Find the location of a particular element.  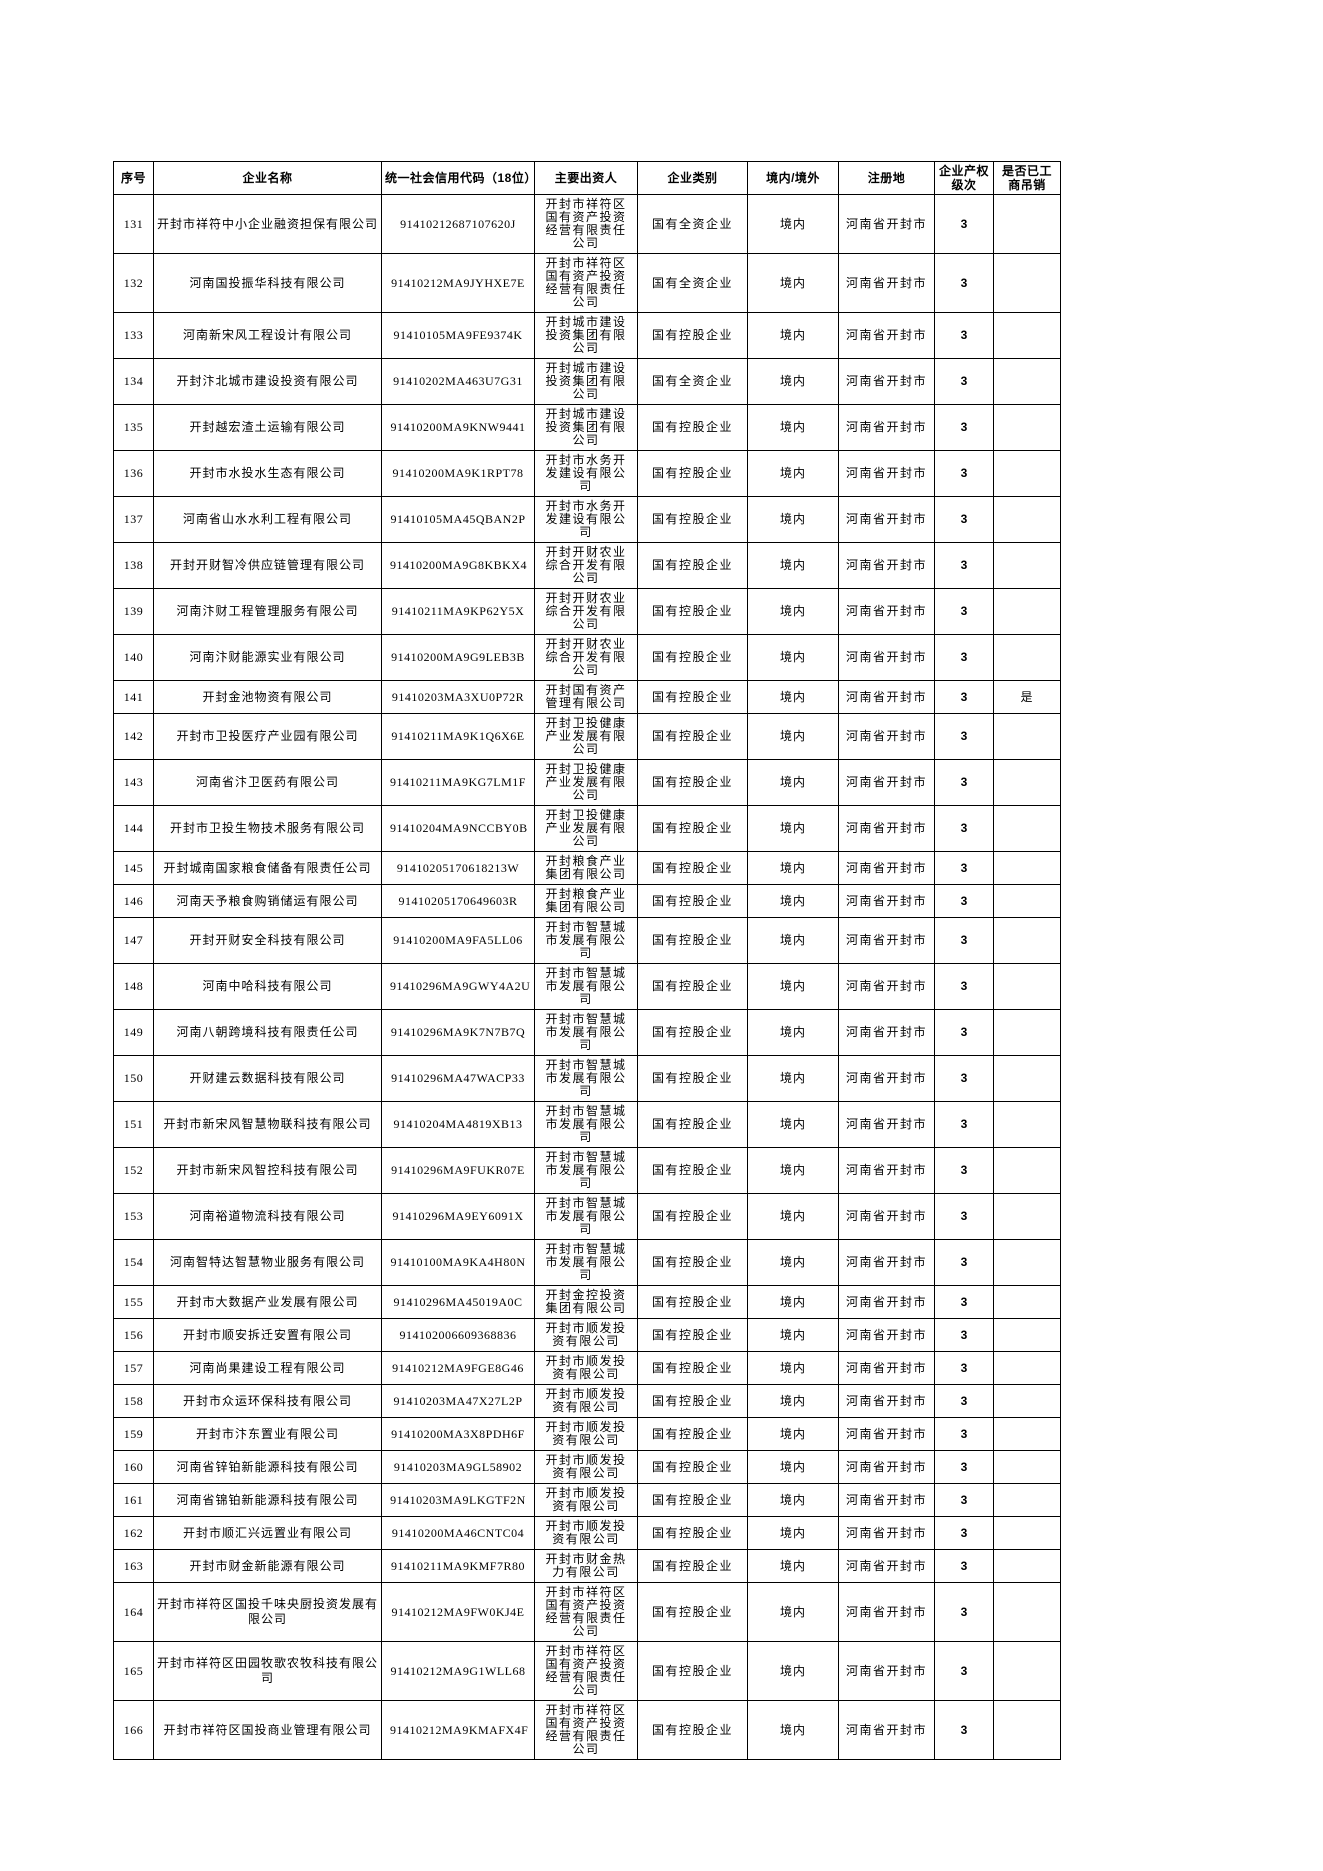

cell-company-name: 开封市祥符中小企业融资担保有限公司 is located at coordinates (267, 224).